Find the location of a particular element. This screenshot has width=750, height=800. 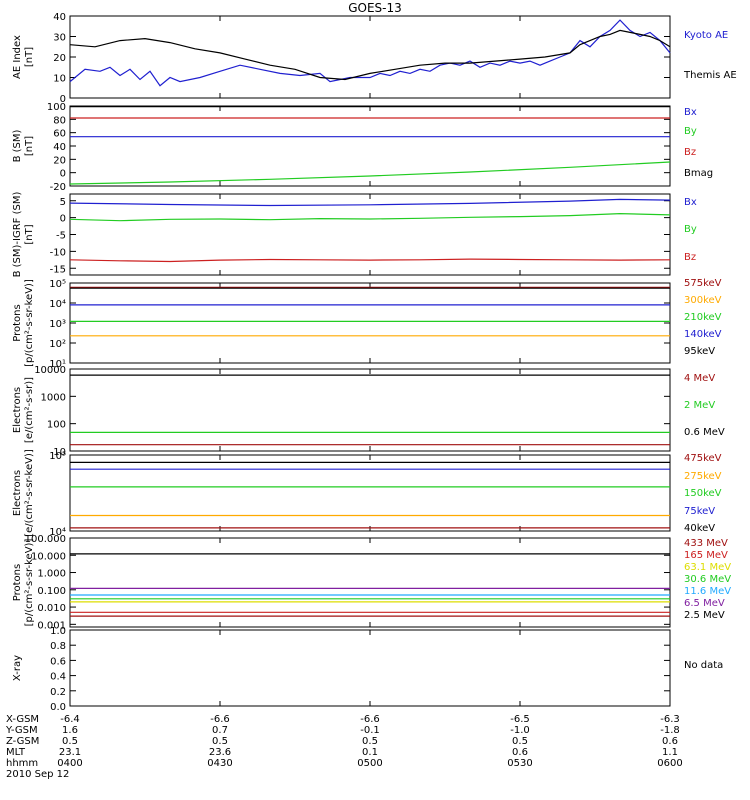

y-tick-label: 0.001 is located at coordinates (51, 625).